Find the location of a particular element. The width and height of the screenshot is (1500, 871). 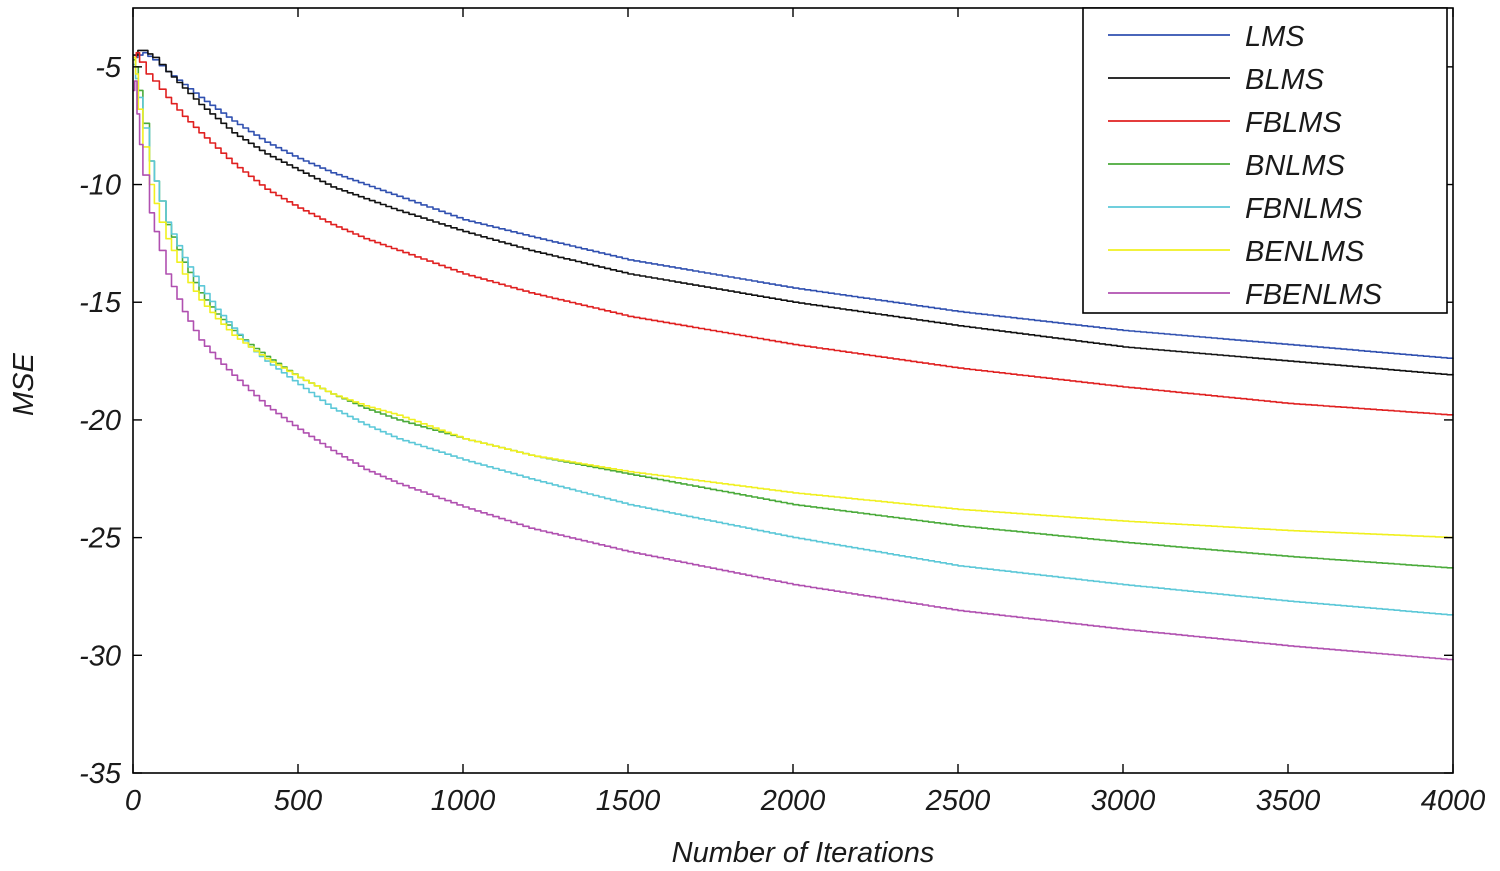

x-tick-label: 3500 is located at coordinates (1288, 801).